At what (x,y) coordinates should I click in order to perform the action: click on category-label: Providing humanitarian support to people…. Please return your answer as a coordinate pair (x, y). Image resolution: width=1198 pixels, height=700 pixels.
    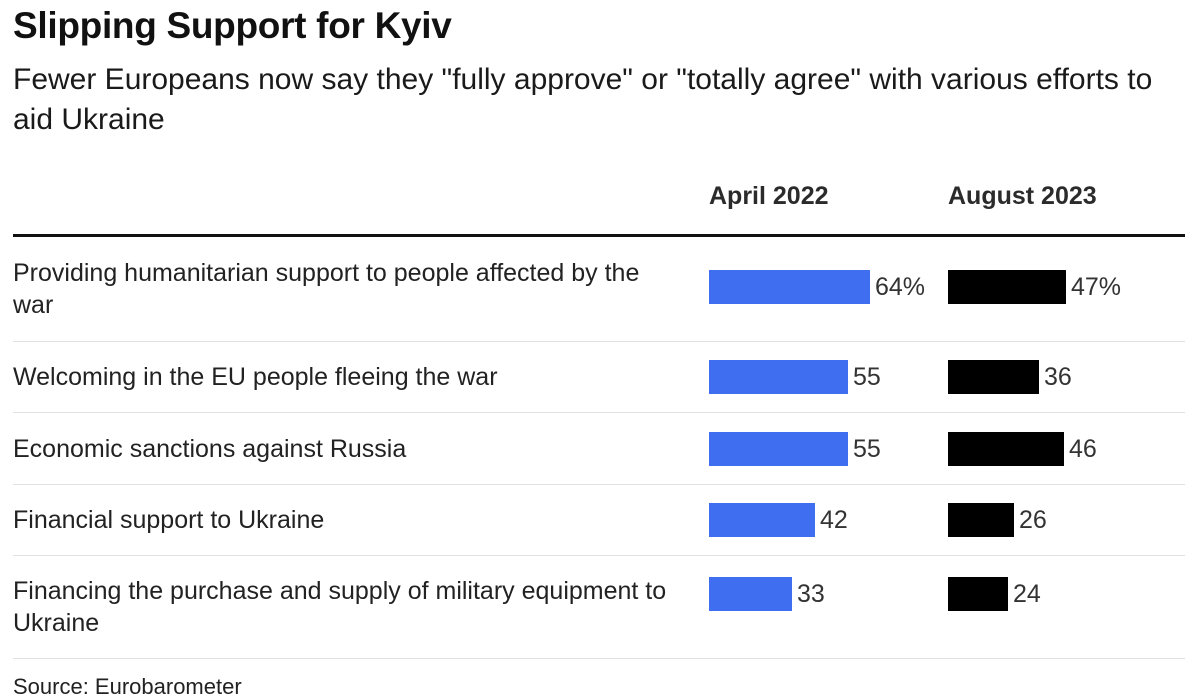
    Looking at the image, I should click on (326, 289).